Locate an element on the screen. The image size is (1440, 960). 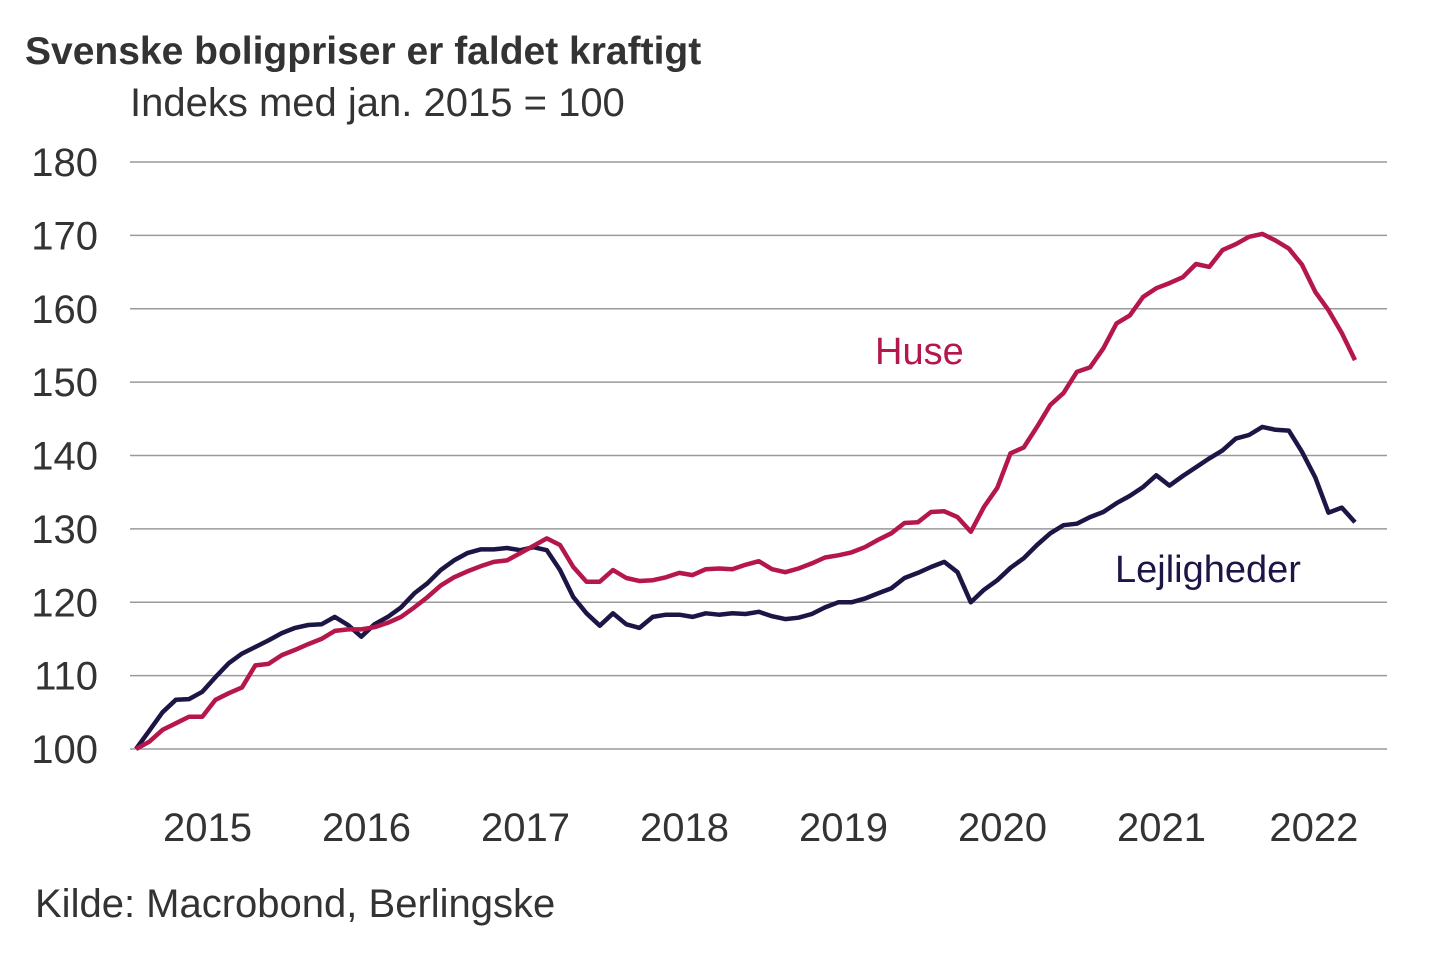
label-lejligheder: Lejligheder is located at coordinates (1208, 570).